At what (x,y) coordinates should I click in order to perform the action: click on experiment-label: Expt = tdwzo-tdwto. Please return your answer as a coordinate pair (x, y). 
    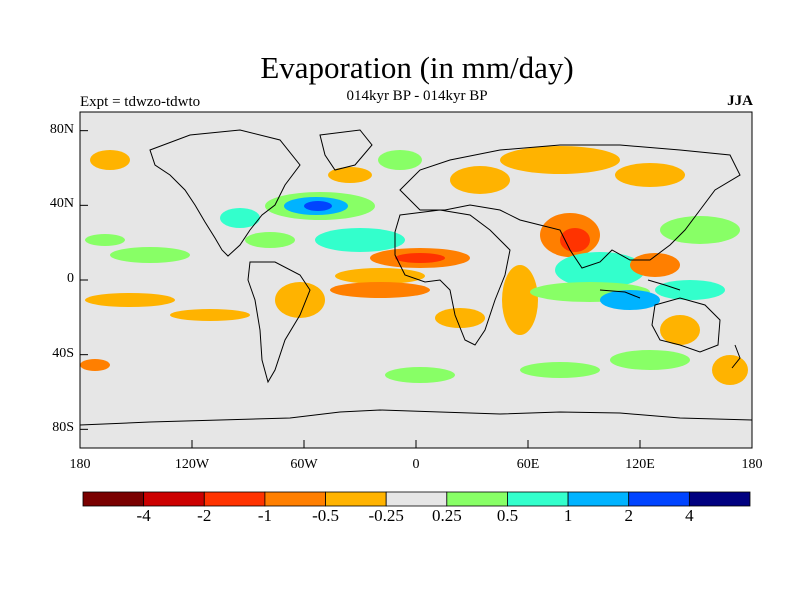
    Looking at the image, I should click on (140, 102).